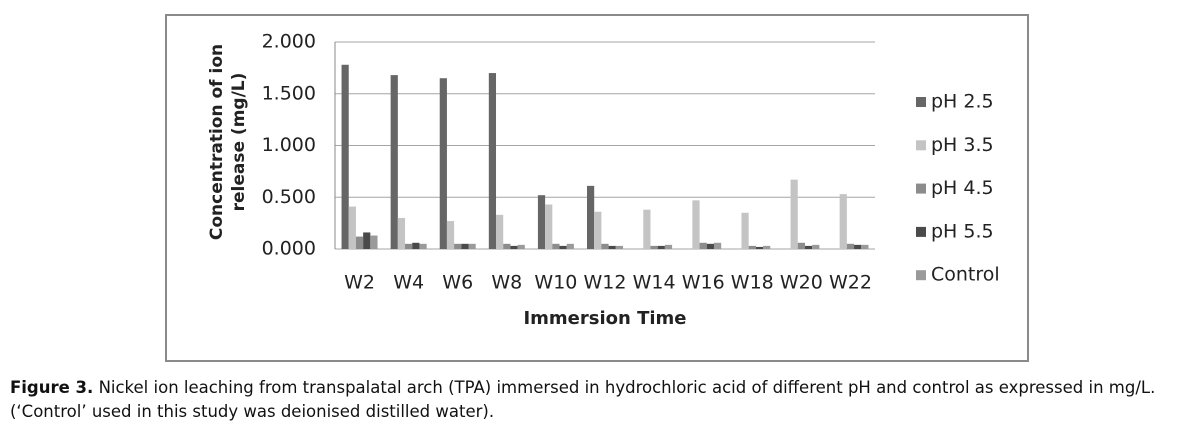 The image size is (1193, 431). I want to click on legend-label: pH 5.5, so click(962, 231).